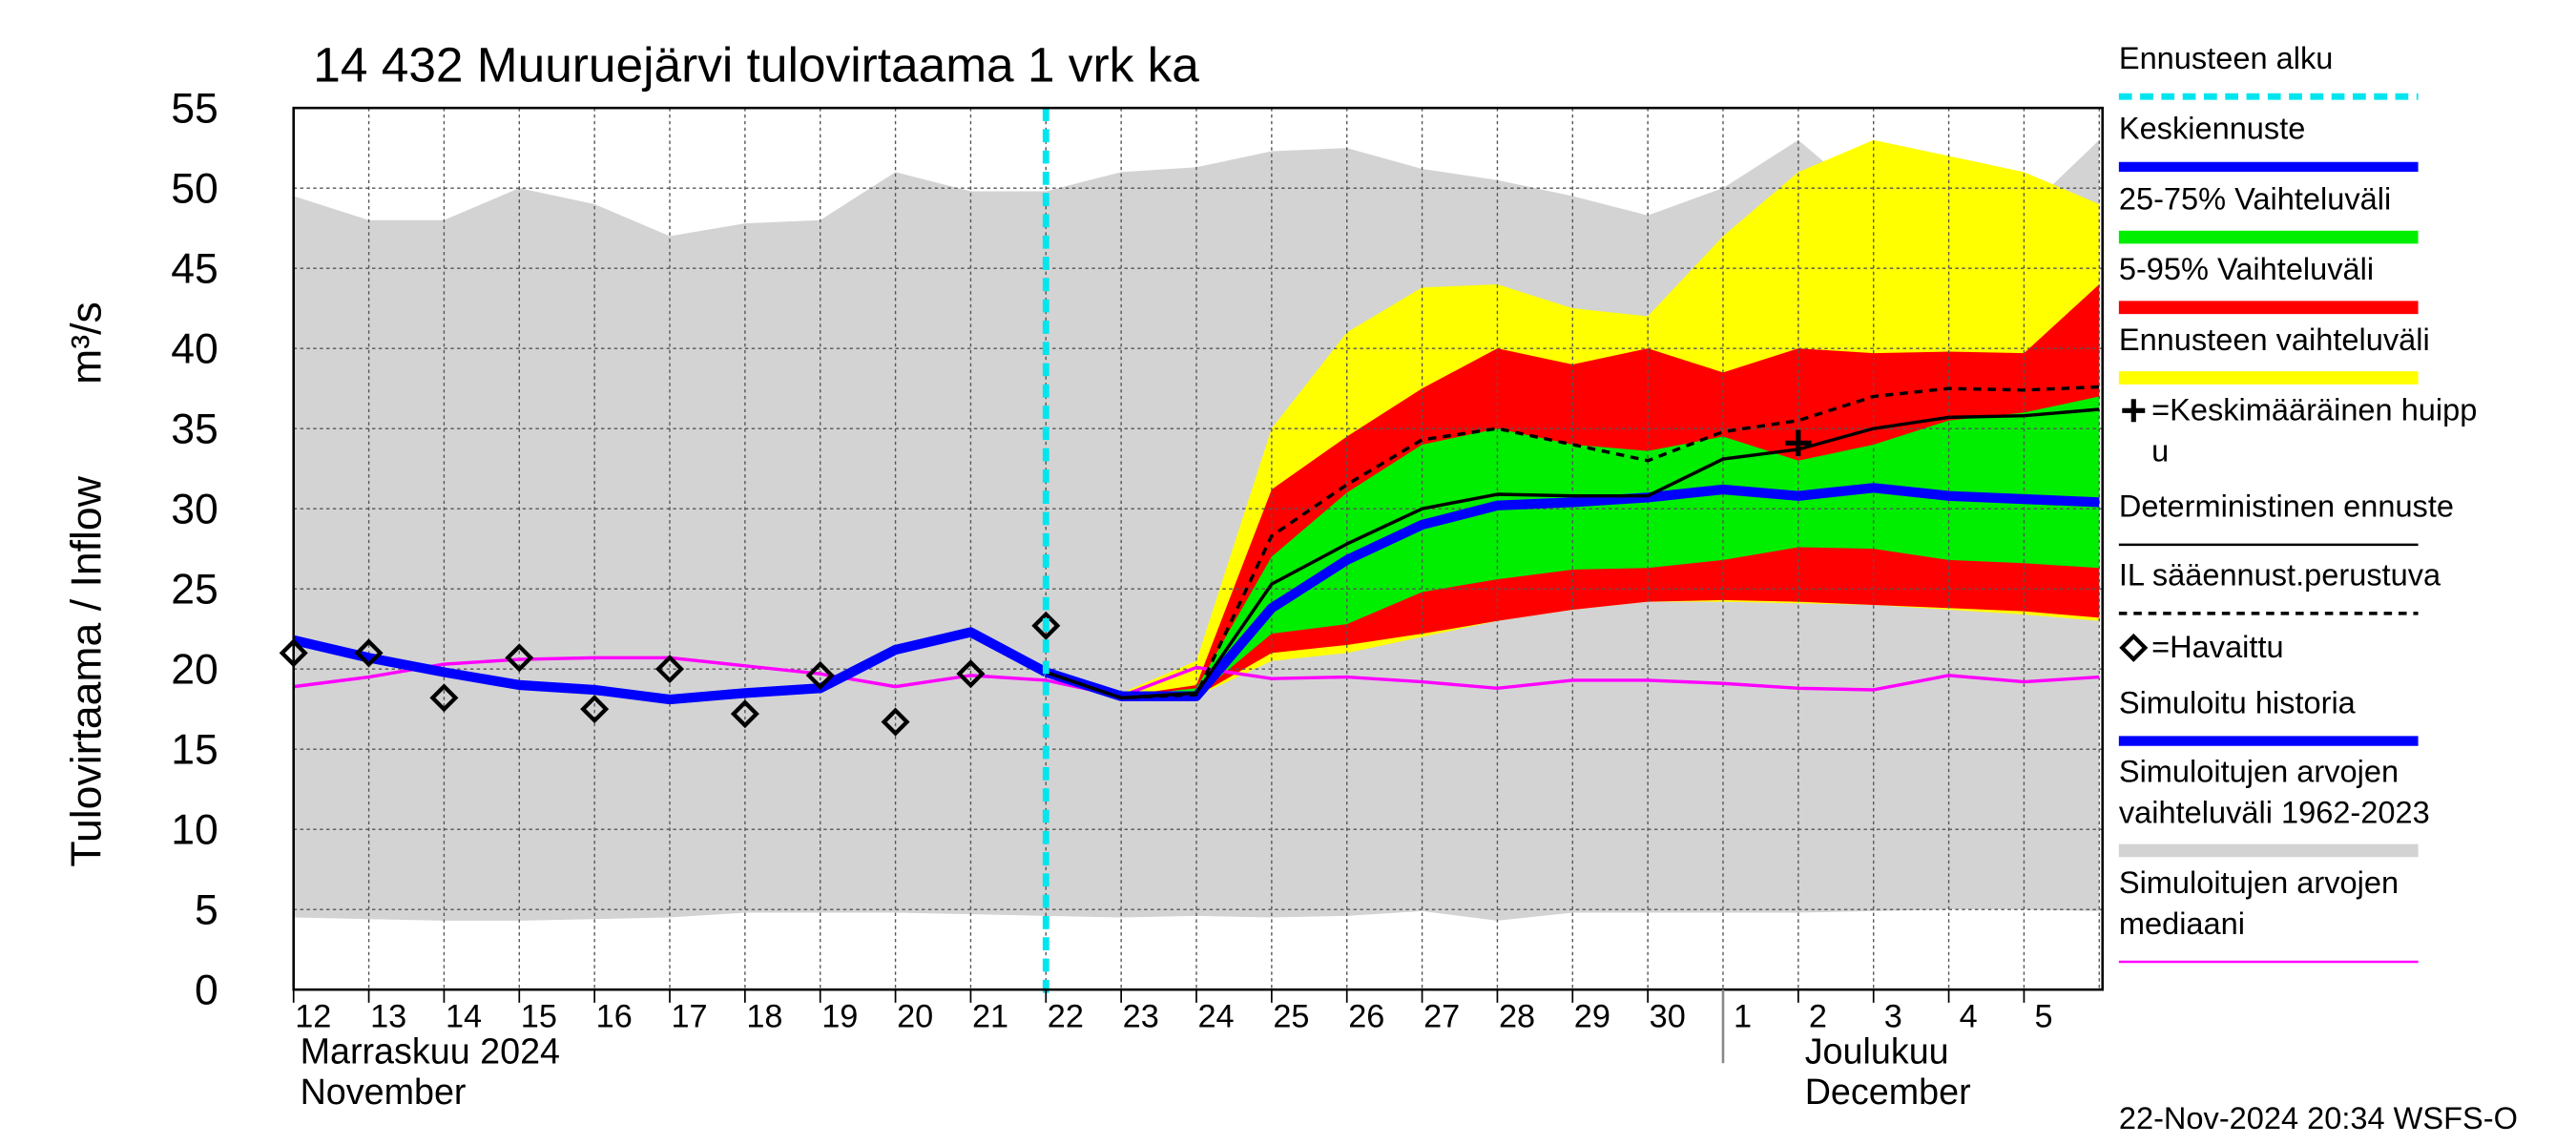 This screenshot has width=2576, height=1145. Describe the element at coordinates (384, 1092) in the screenshot. I see `month-label: November` at that location.